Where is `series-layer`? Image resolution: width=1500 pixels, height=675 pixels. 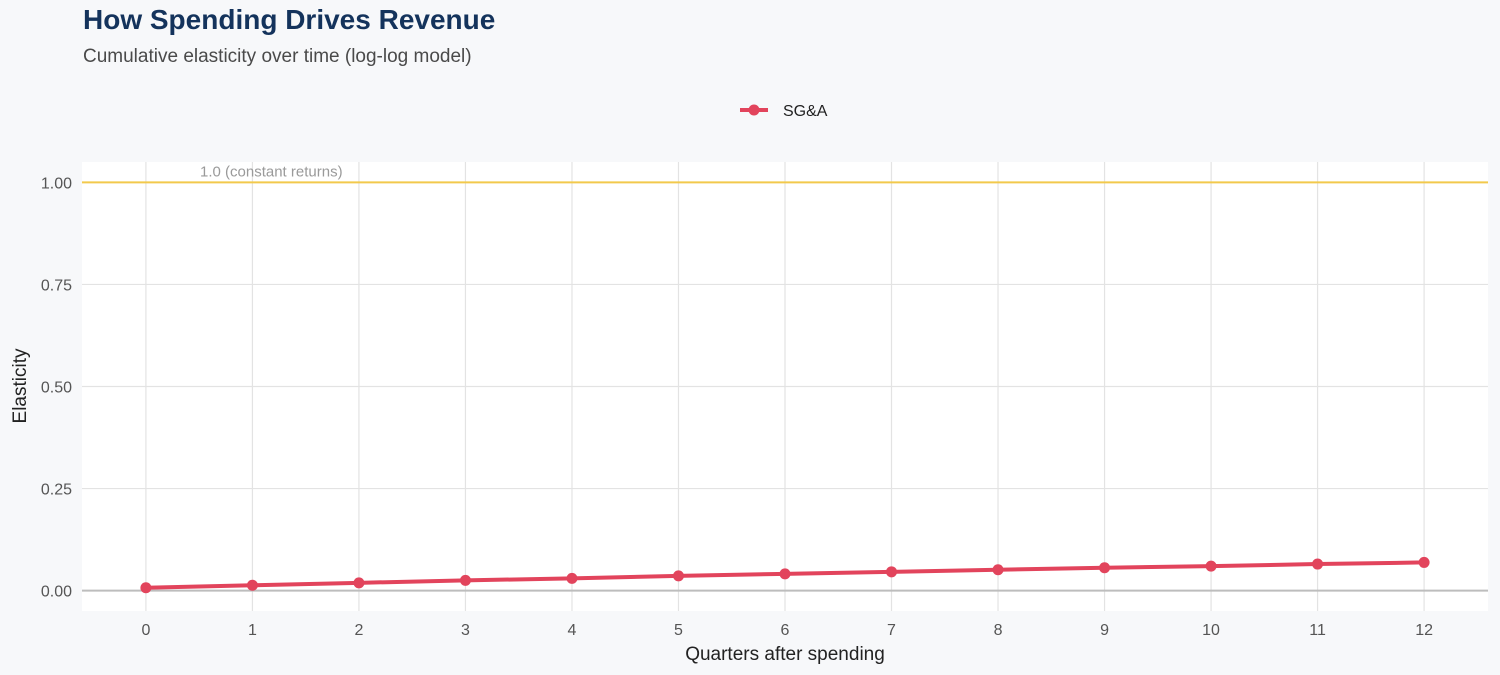 series-layer is located at coordinates (785, 575).